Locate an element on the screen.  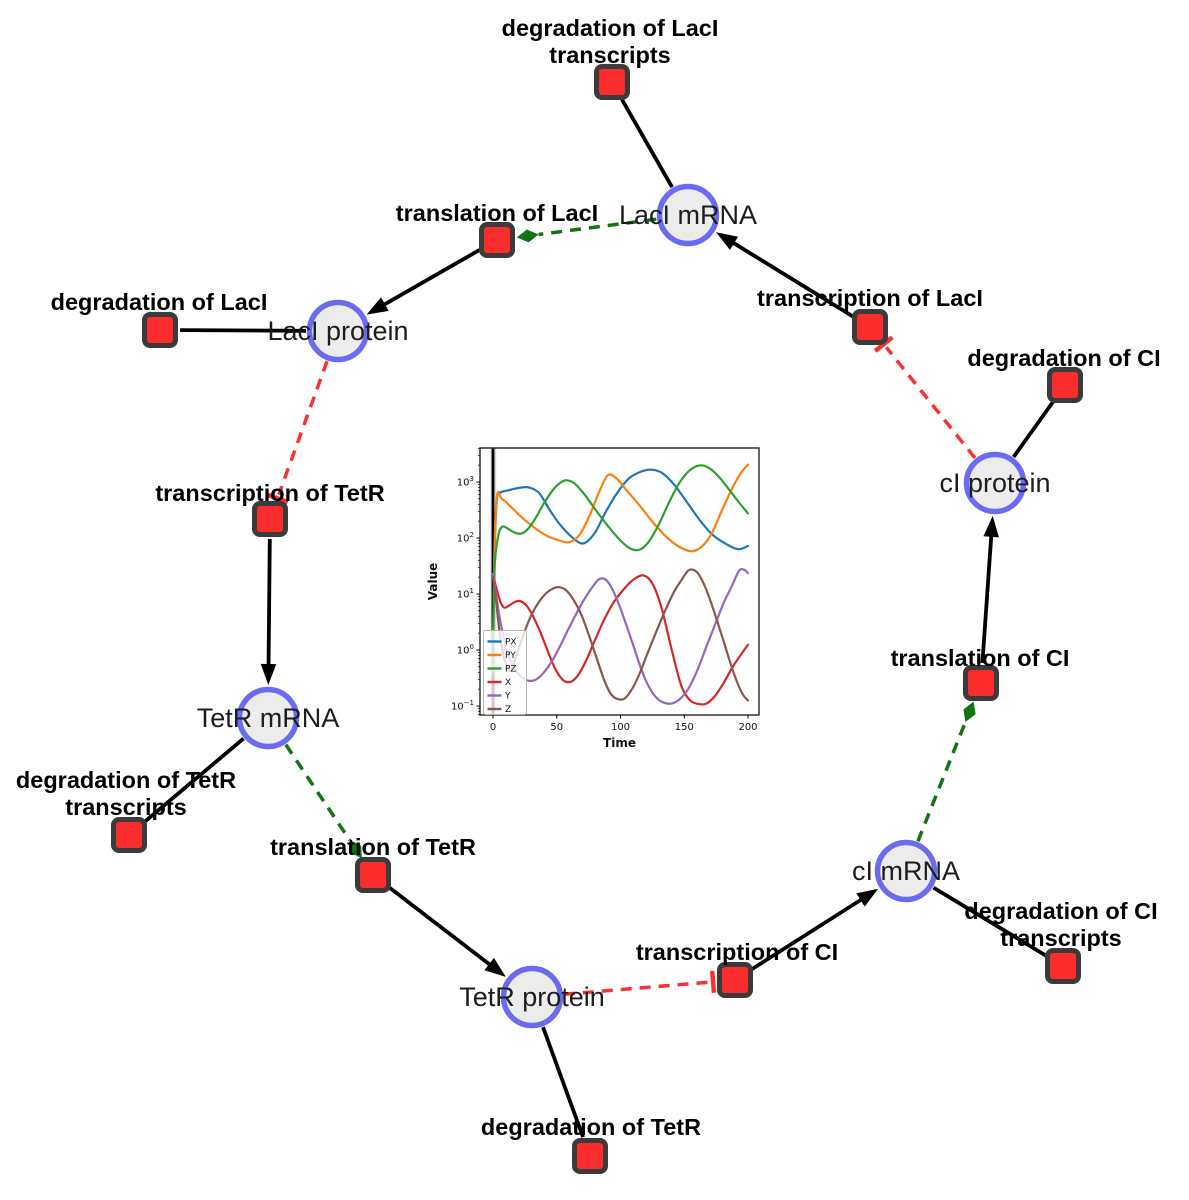
reaction-node-deg_ci_tx is located at coordinates (1063, 966).